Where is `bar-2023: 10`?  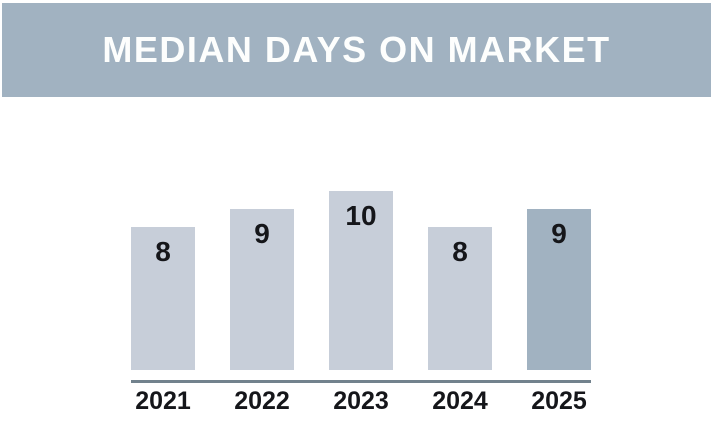 bar-2023: 10 is located at coordinates (361, 280).